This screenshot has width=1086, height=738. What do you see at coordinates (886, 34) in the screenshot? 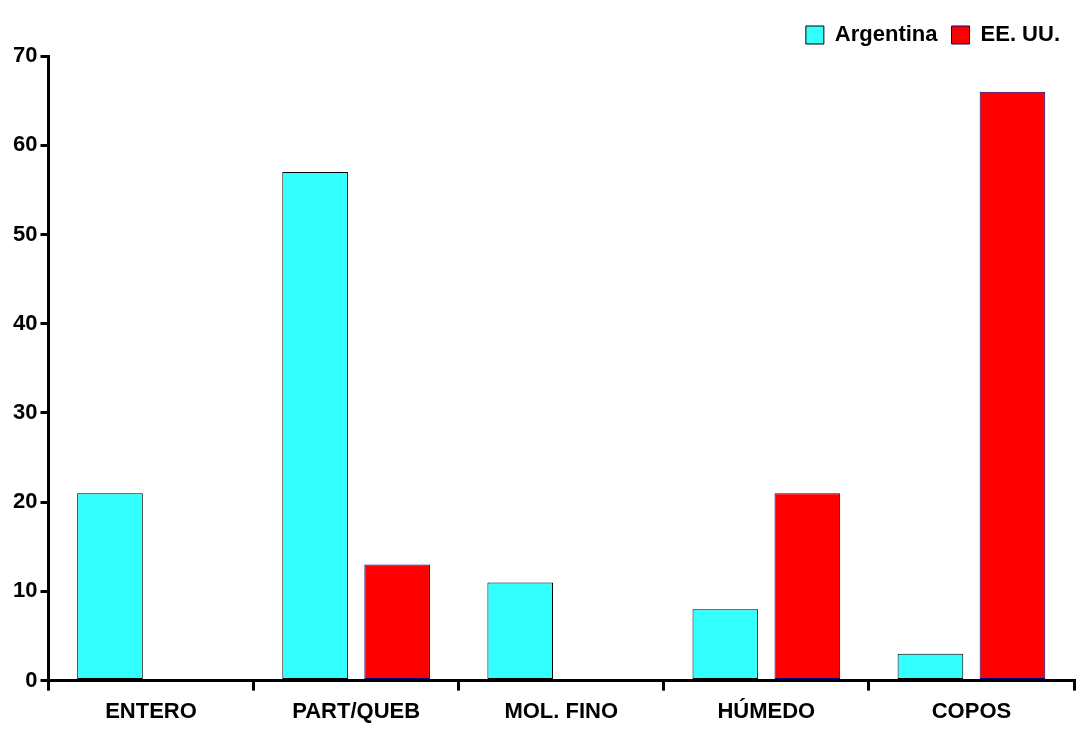
I see `legend-label: Argentina` at bounding box center [886, 34].